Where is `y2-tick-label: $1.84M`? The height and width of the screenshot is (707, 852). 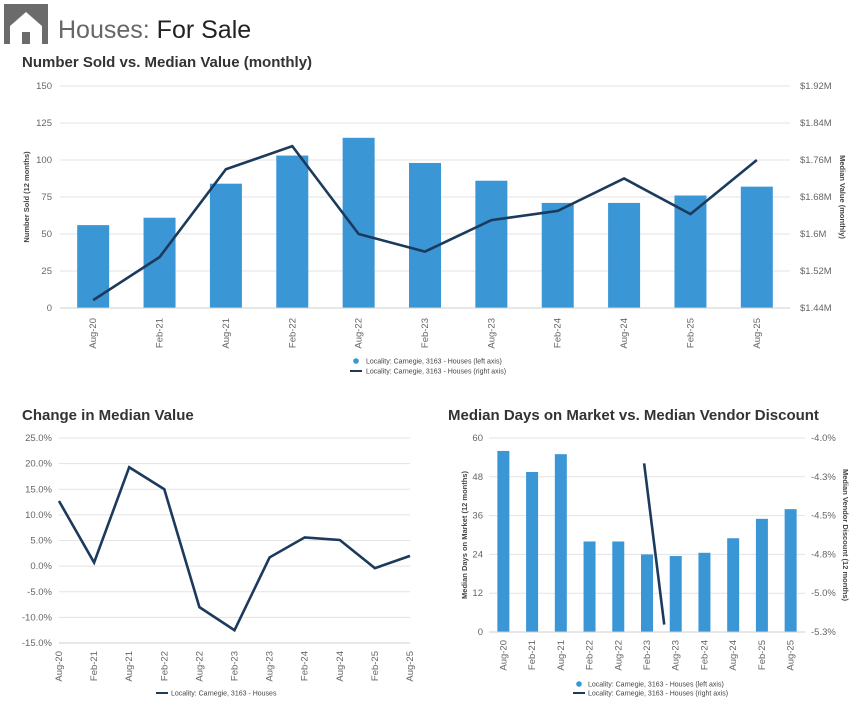 y2-tick-label: $1.84M is located at coordinates (816, 123).